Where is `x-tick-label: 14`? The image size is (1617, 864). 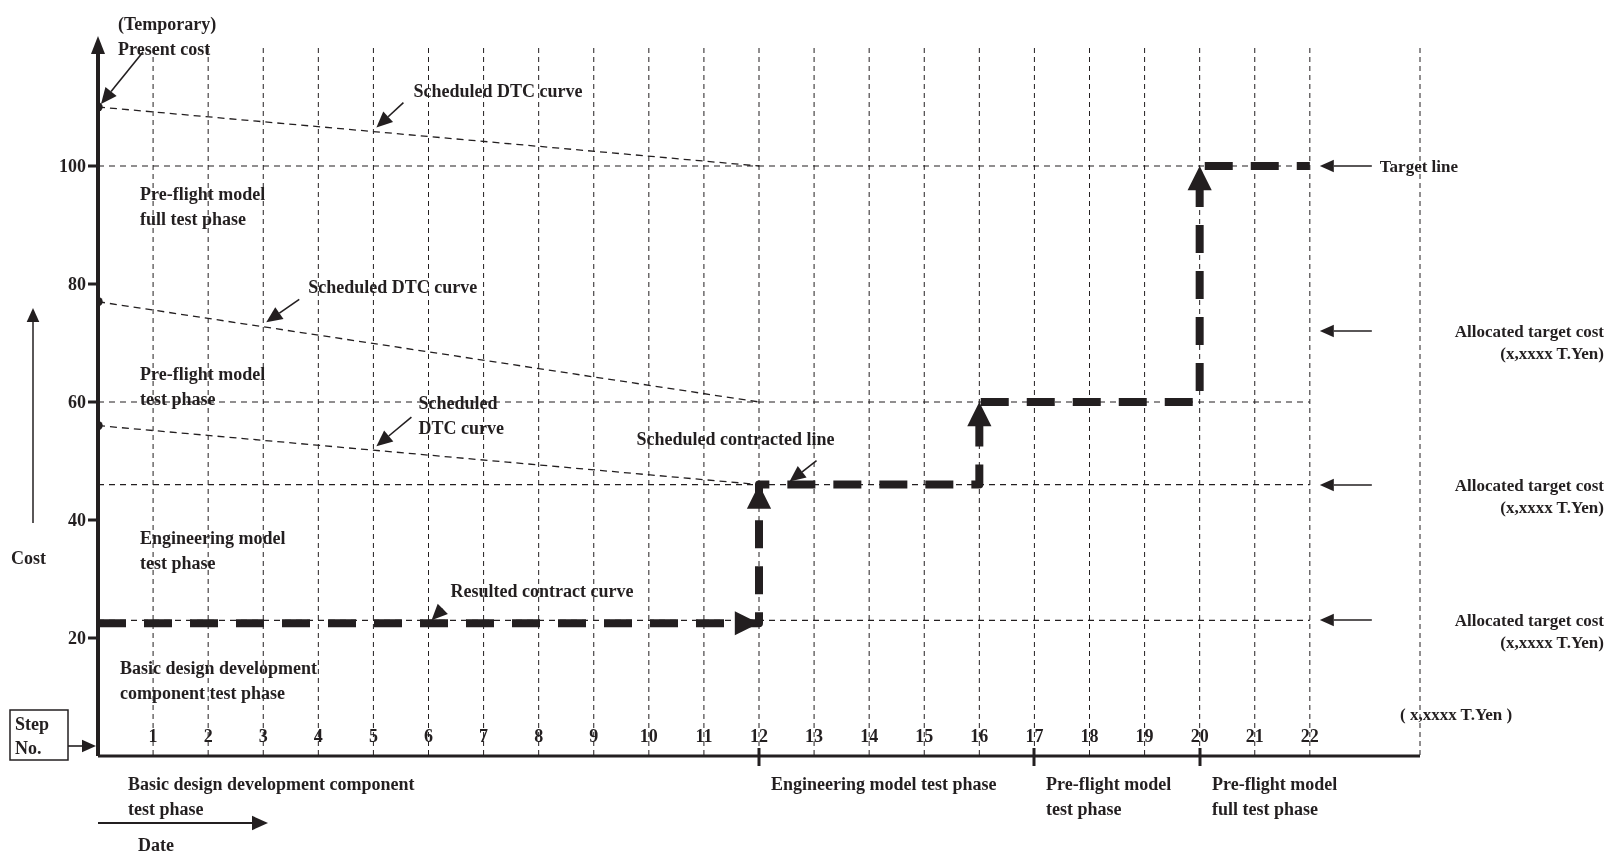
x-tick-label: 14 is located at coordinates (869, 736).